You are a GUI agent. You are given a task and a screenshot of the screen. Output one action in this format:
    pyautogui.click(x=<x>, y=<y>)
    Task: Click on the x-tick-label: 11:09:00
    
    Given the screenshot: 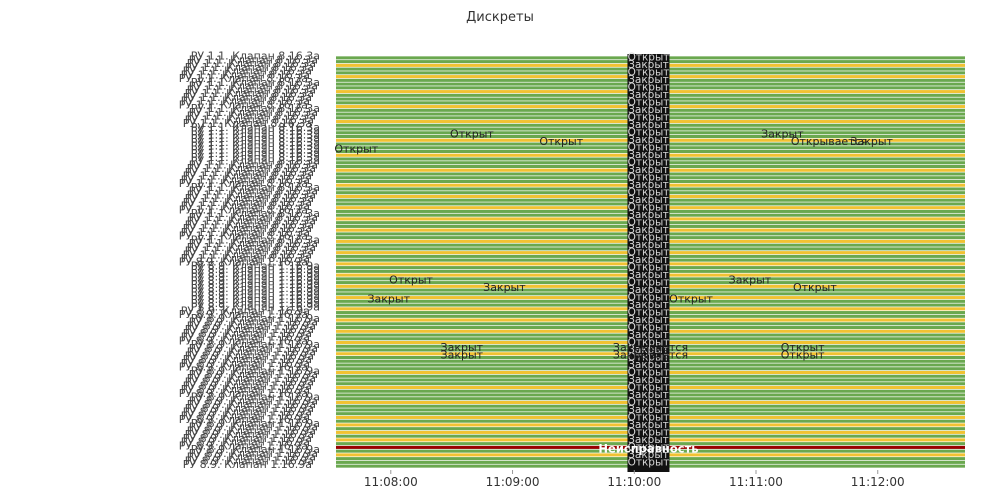 What is the action you would take?
    pyautogui.click(x=513, y=482)
    